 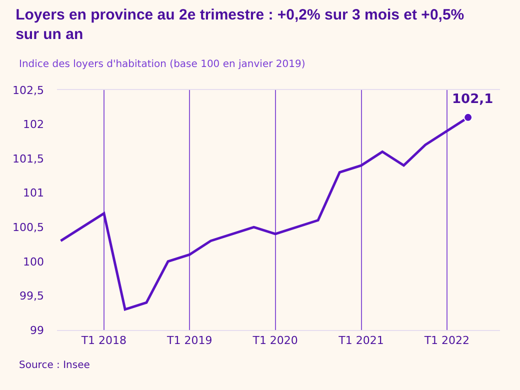 What do you see at coordinates (103, 341) in the screenshot?
I see `x-tick-label: T1 2018` at bounding box center [103, 341].